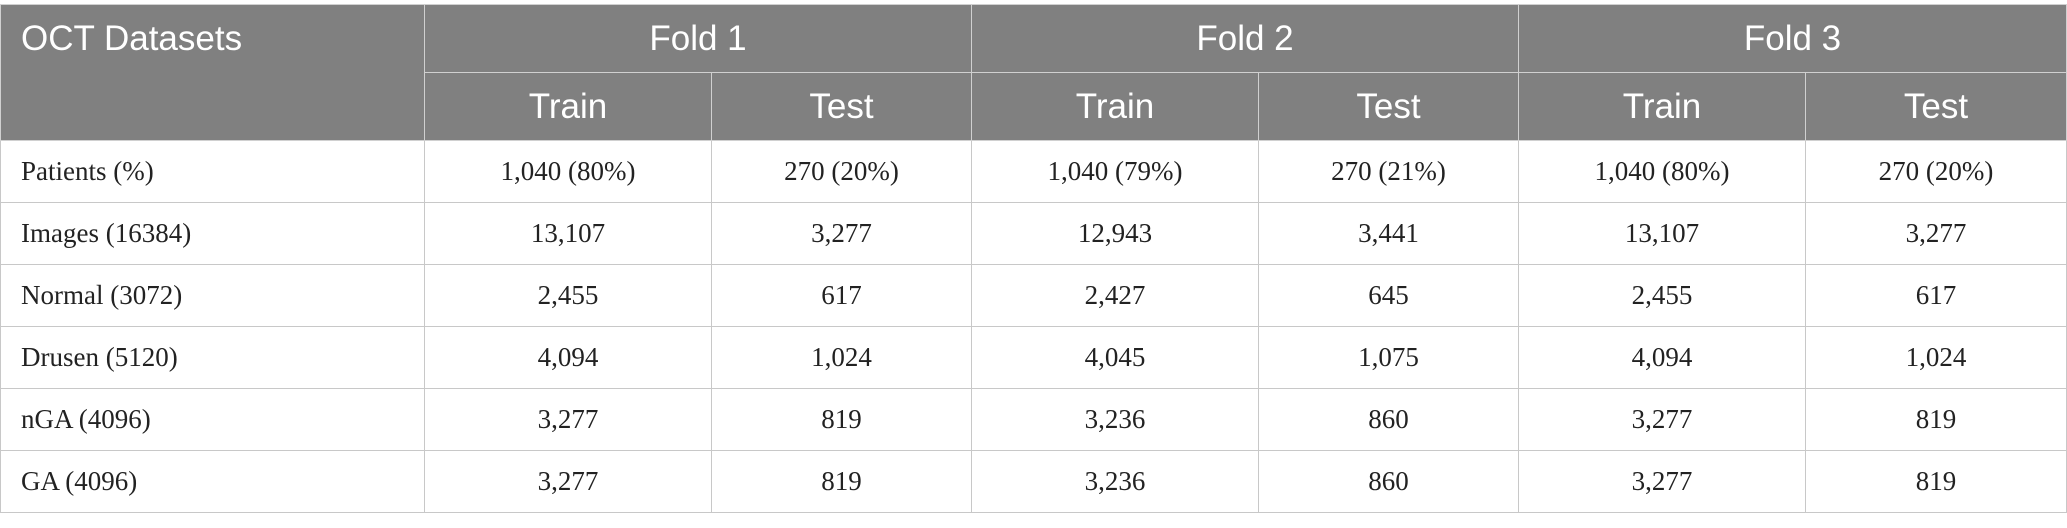 Image resolution: width=2067 pixels, height=528 pixels. What do you see at coordinates (1115, 295) in the screenshot?
I see `table-cell: 2,427` at bounding box center [1115, 295].